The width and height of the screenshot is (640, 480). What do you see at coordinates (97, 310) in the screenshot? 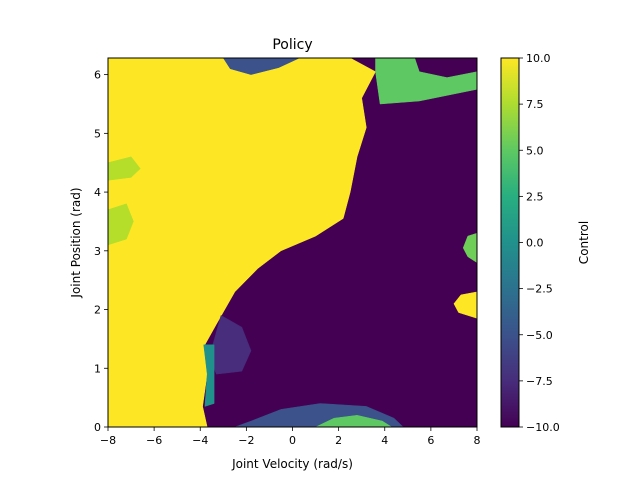
I see `y-tick-label: 2` at bounding box center [97, 310].